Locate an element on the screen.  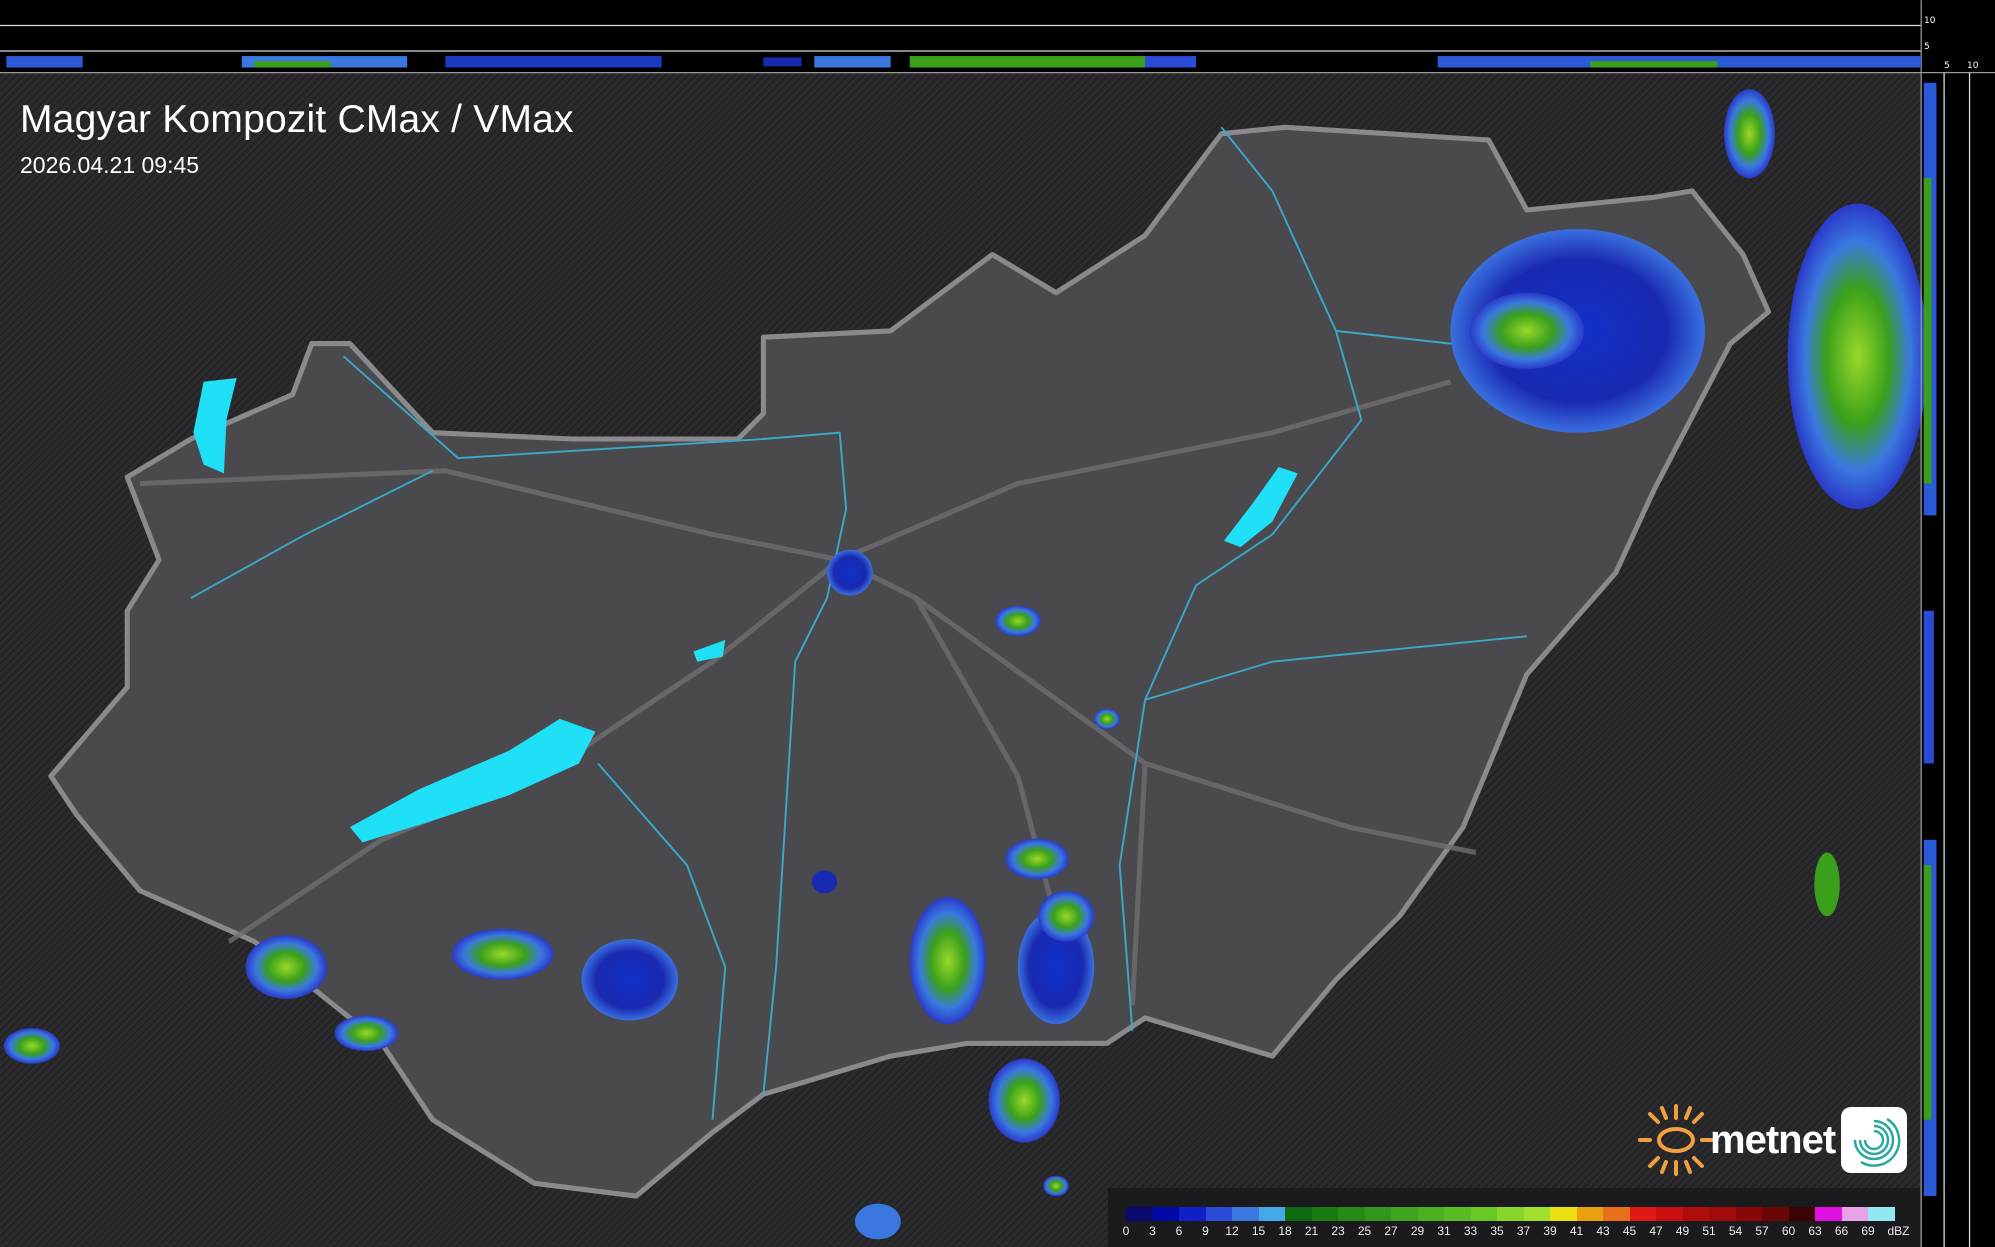
legend-tick-label: 0 is located at coordinates (1126, 1231).